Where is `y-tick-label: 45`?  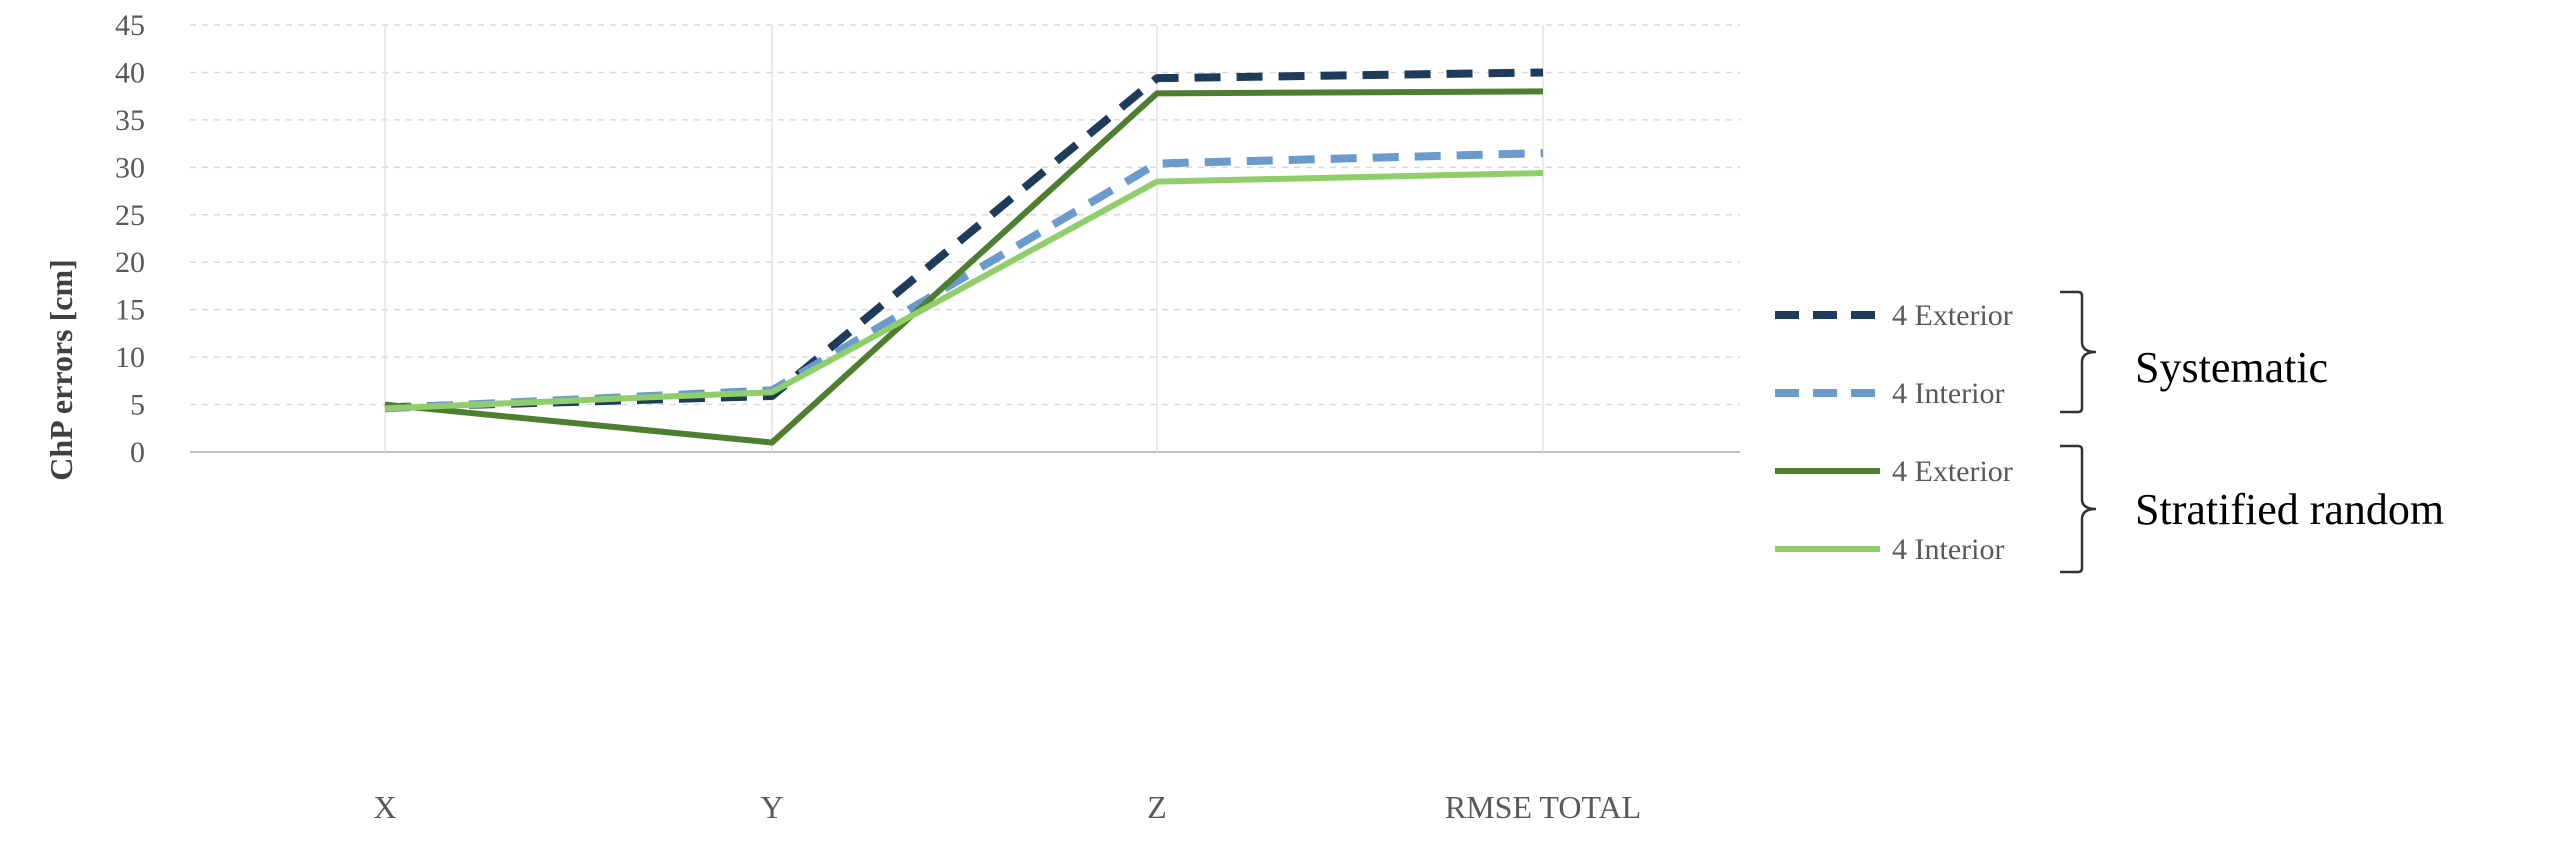 y-tick-label: 45 is located at coordinates (130, 25).